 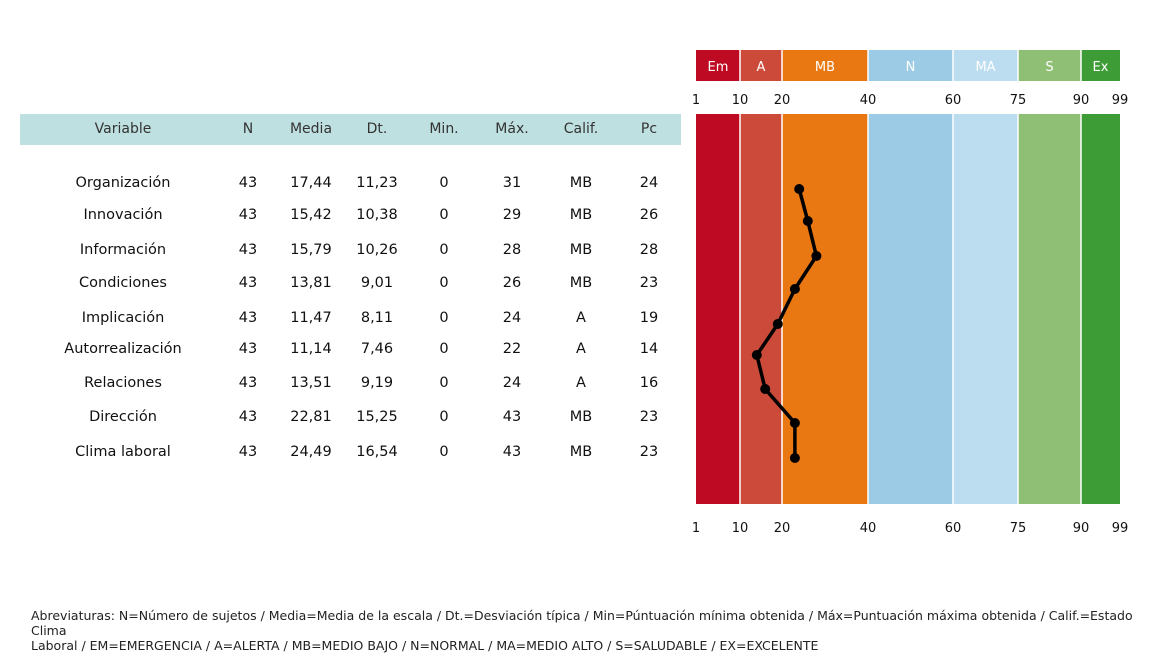 I want to click on table-cell: 10,38, so click(x=377, y=215).